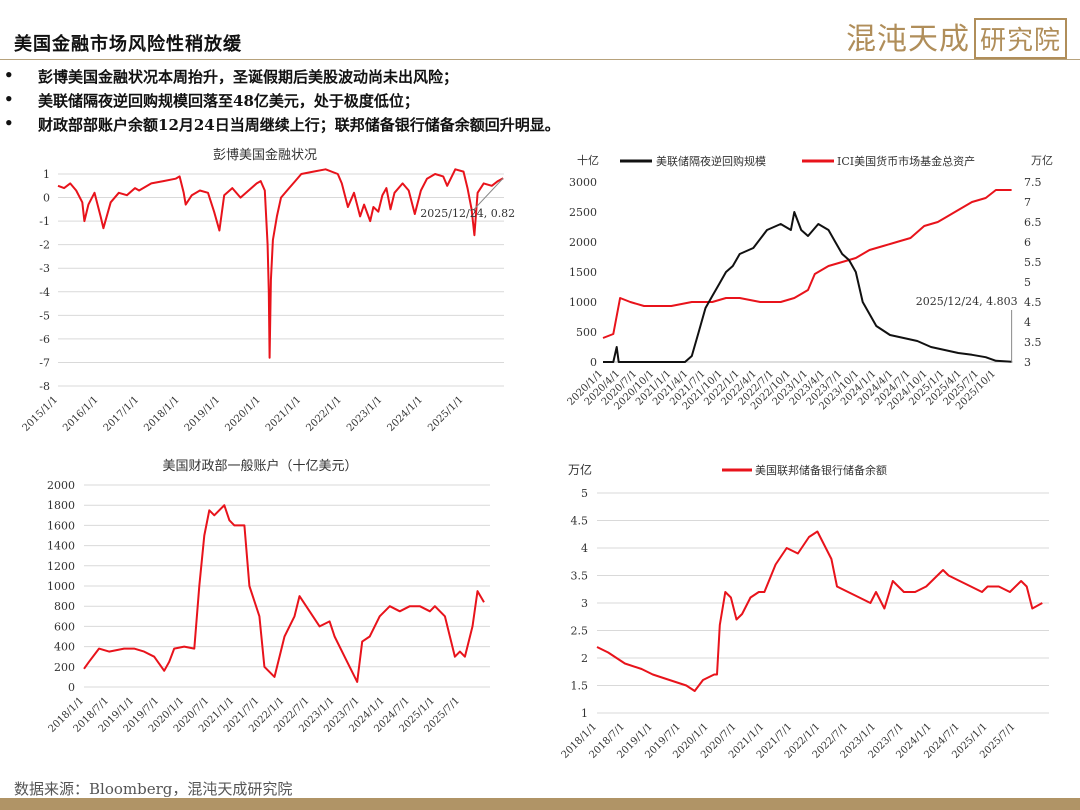 Image resolution: width=1080 pixels, height=810 pixels. Describe the element at coordinates (44, 292) in the screenshot. I see `y-tick-label: -4` at that location.